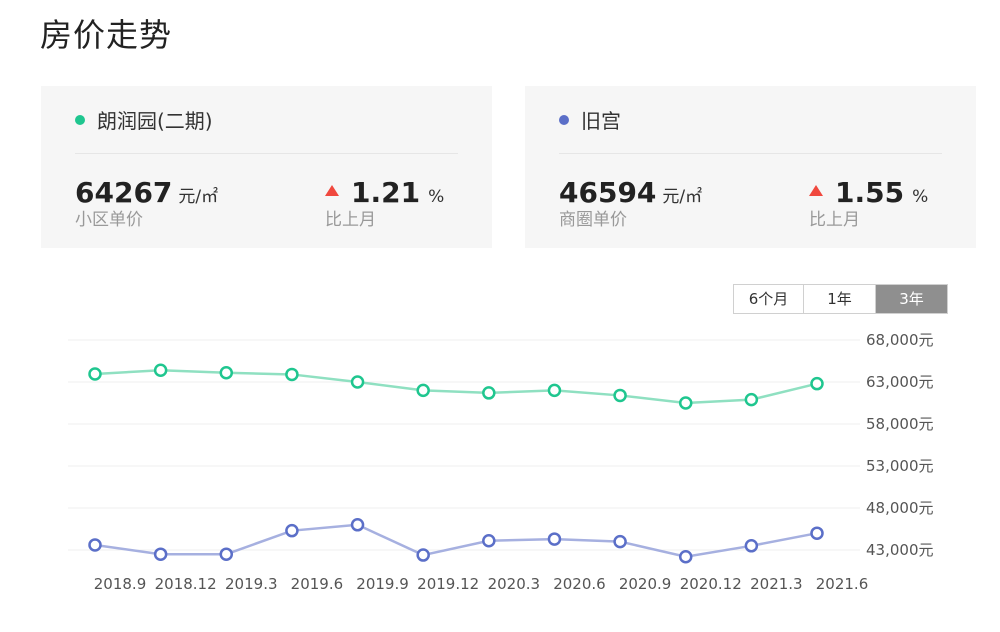  I want to click on x-tick-label: 2020.3, so click(514, 584).